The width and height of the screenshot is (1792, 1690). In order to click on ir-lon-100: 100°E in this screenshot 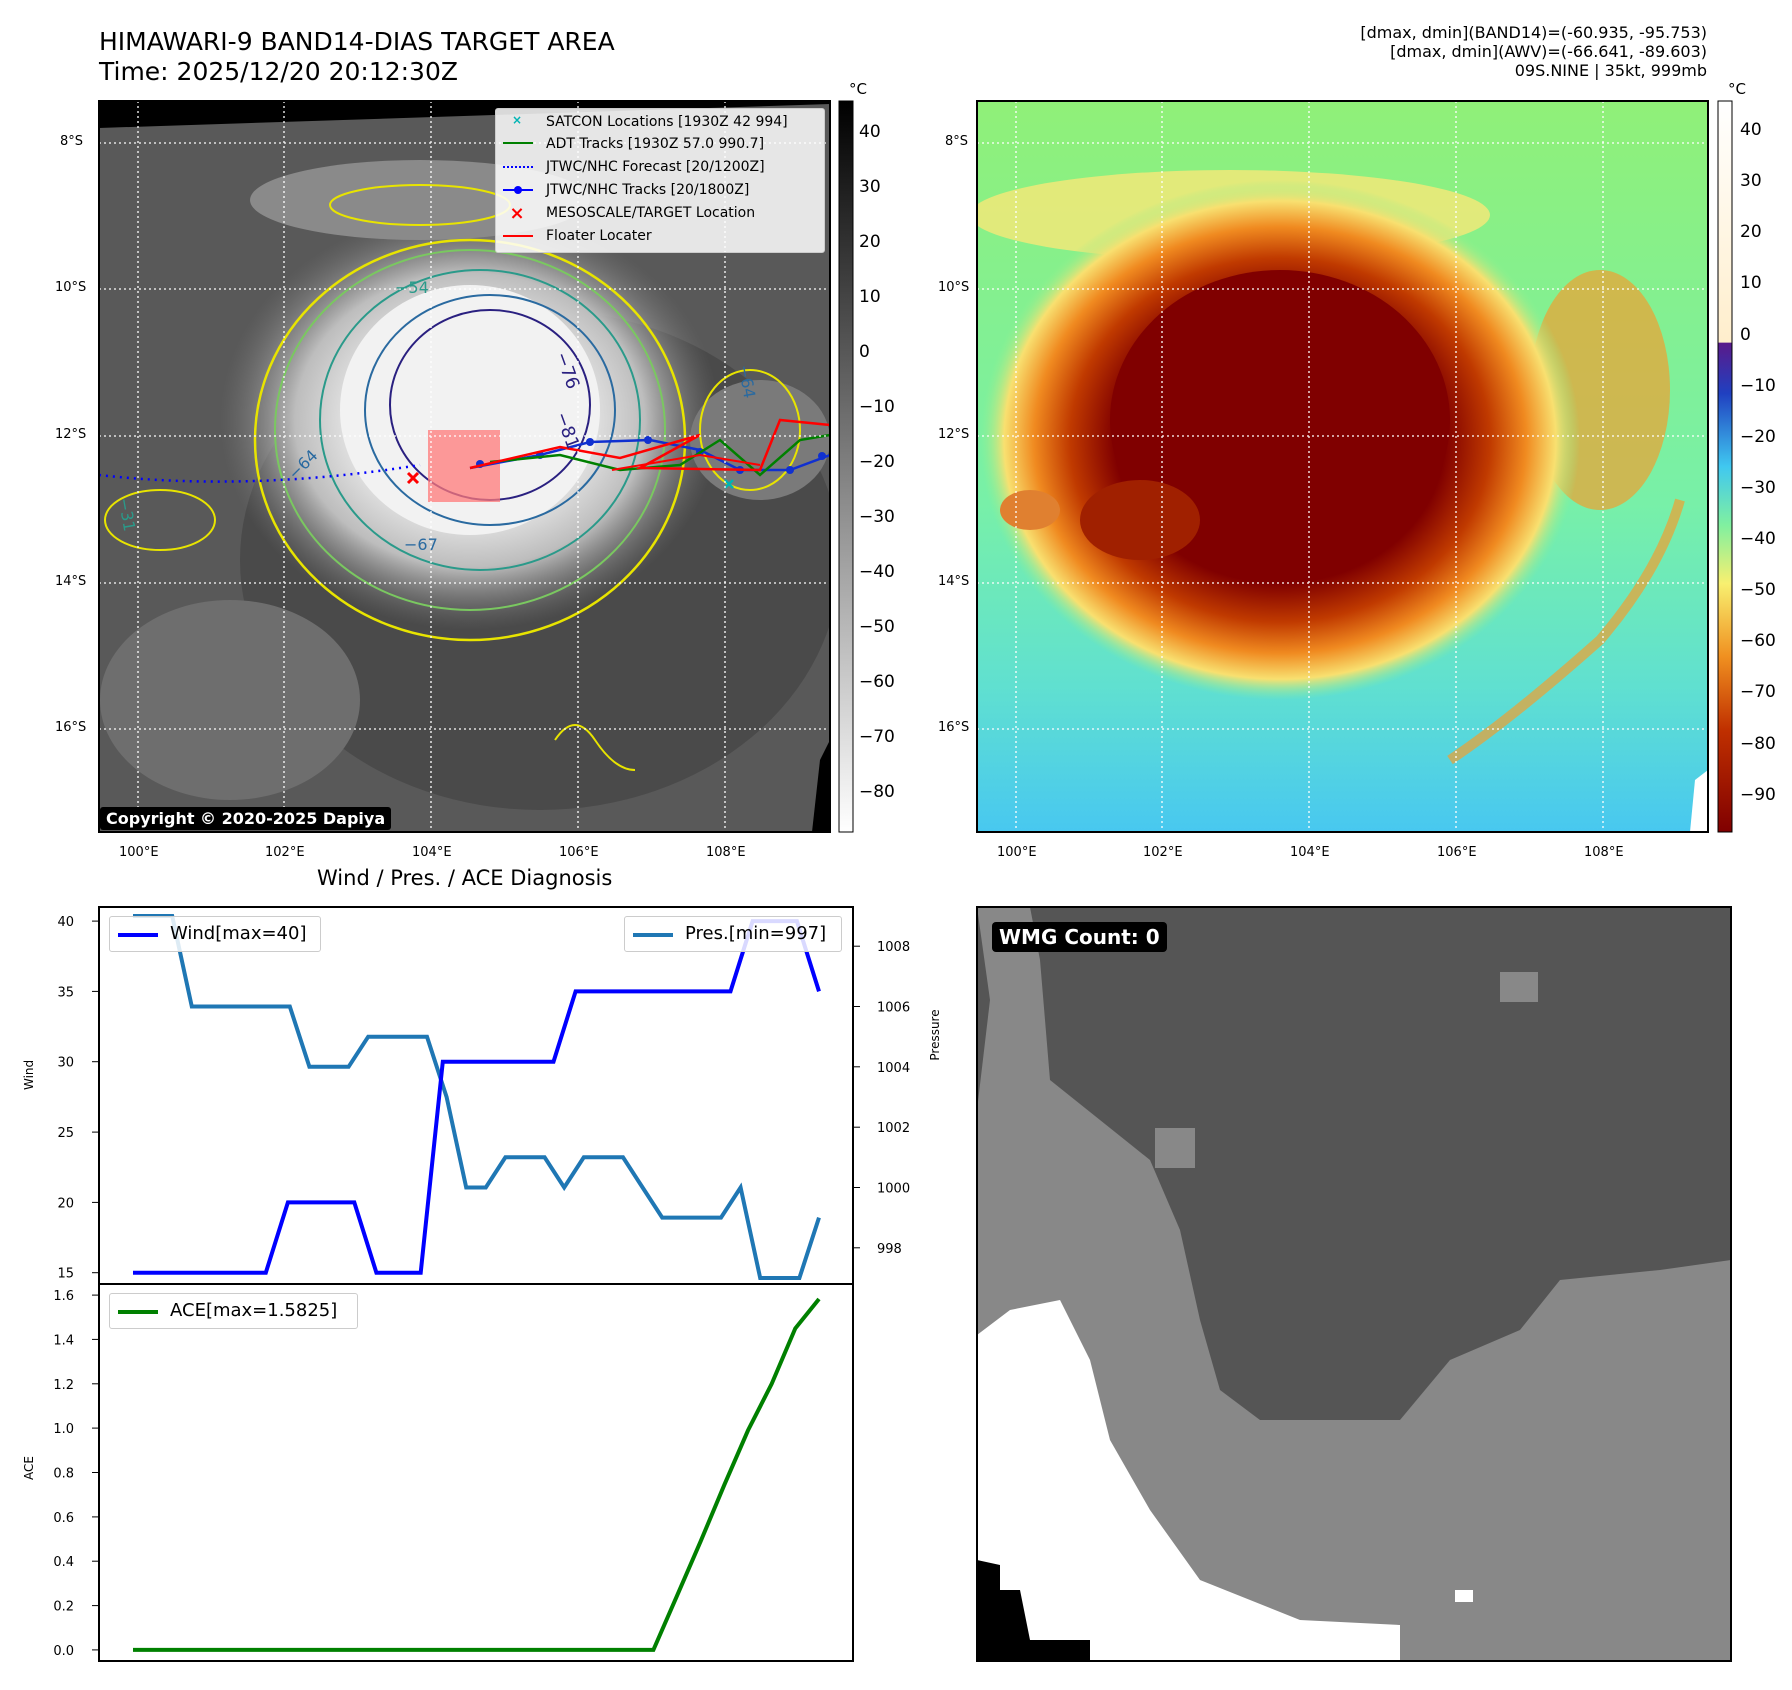, I will do `click(139, 852)`.